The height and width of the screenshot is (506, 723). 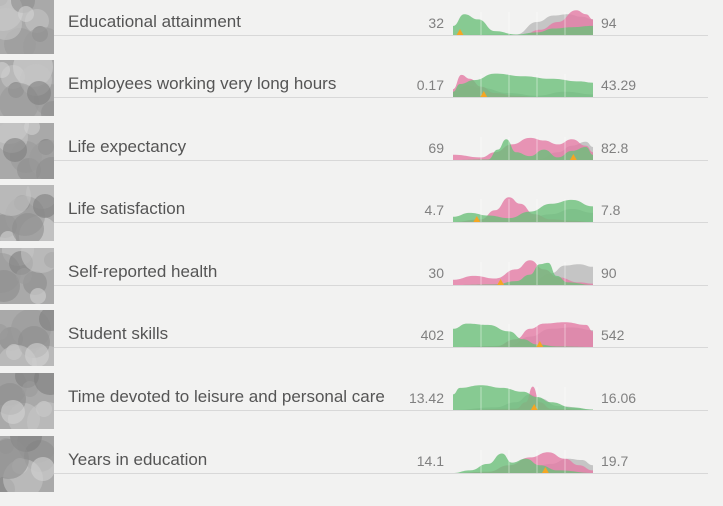 I want to click on indicator-row: Life expectancy 69 82.8, so click(x=361, y=158).